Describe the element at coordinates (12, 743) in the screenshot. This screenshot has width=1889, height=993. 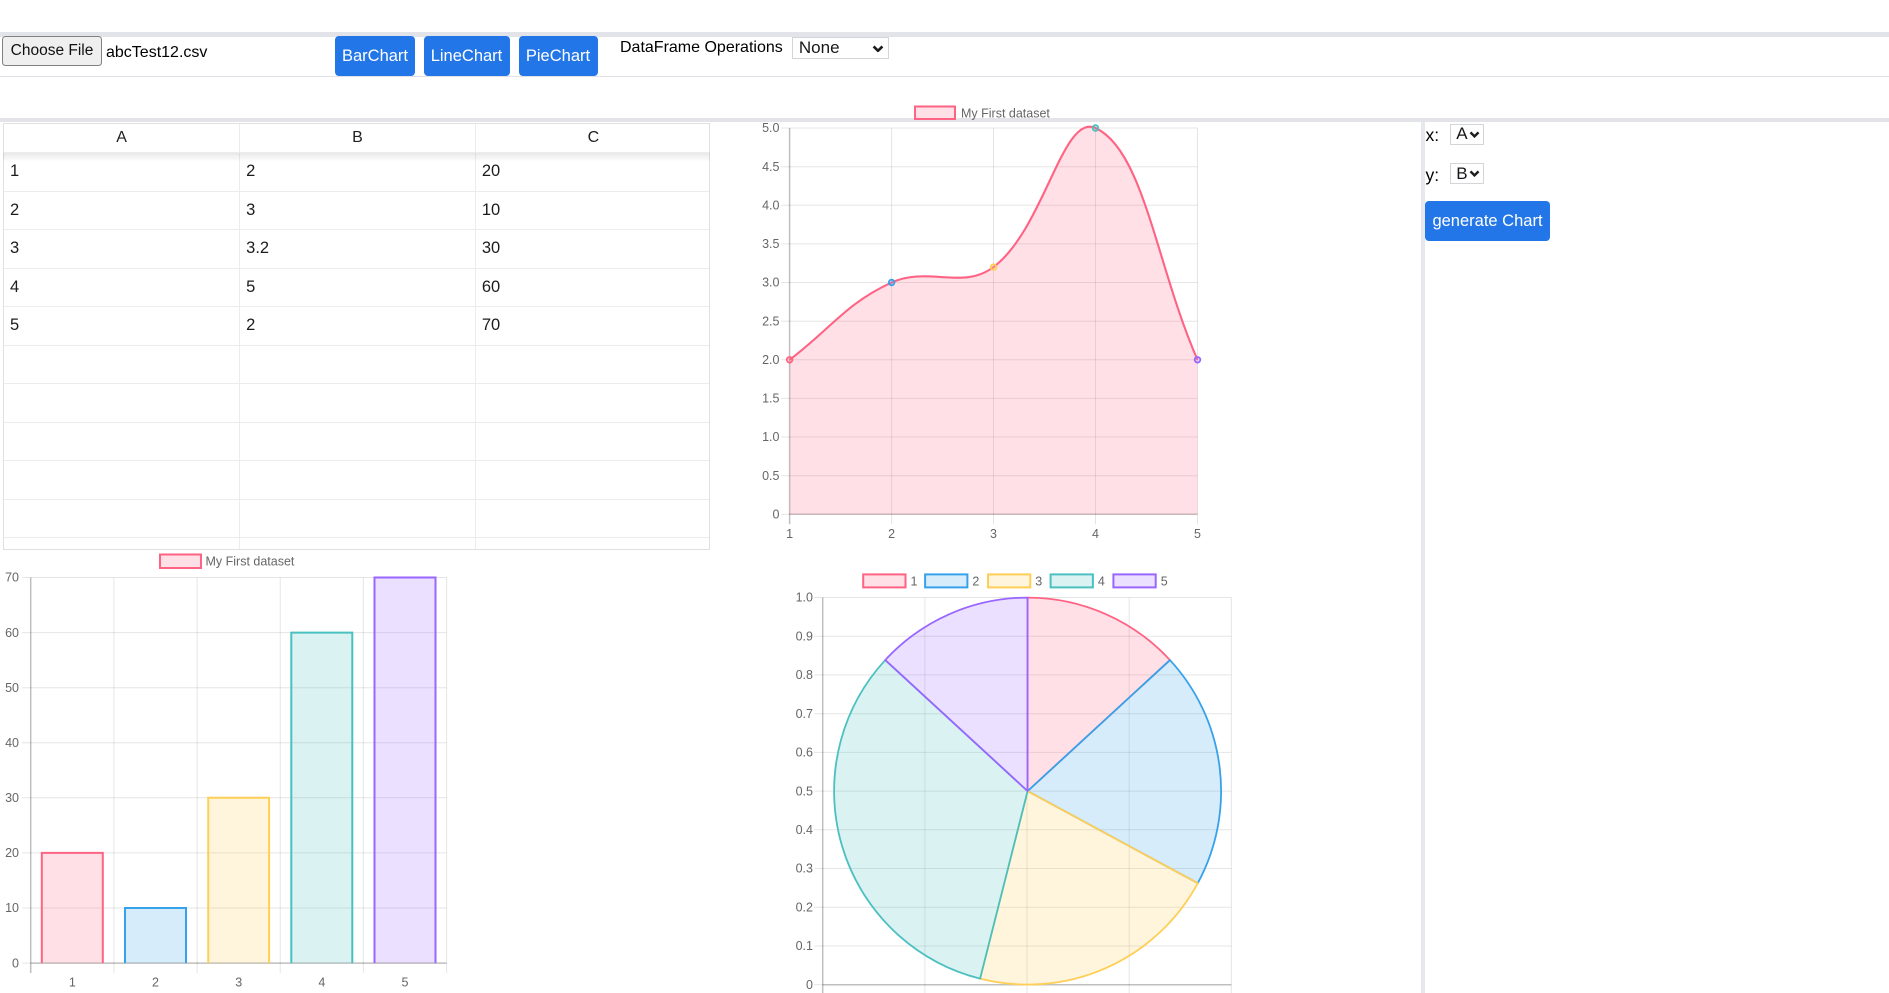
I see `svg-text: 40` at that location.